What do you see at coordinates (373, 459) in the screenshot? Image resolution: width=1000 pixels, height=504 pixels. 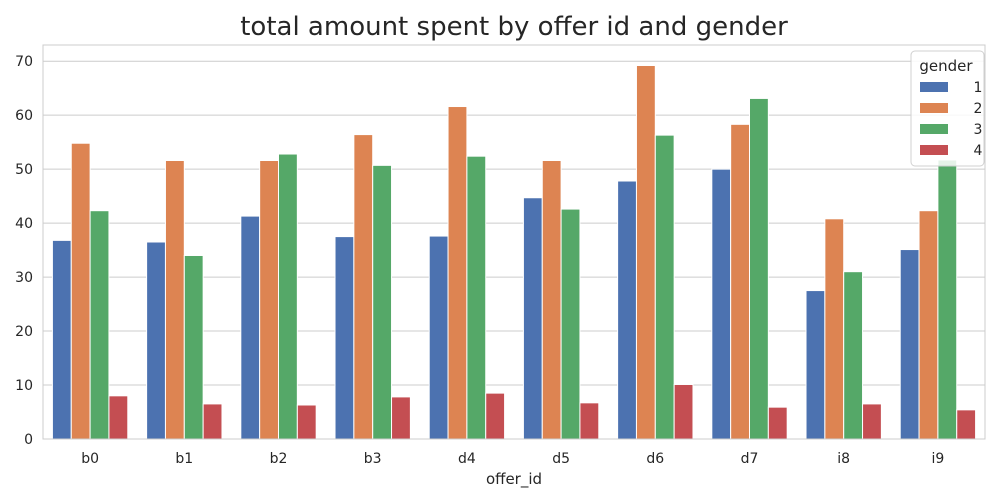 I see `x-tick-label: b3` at bounding box center [373, 459].